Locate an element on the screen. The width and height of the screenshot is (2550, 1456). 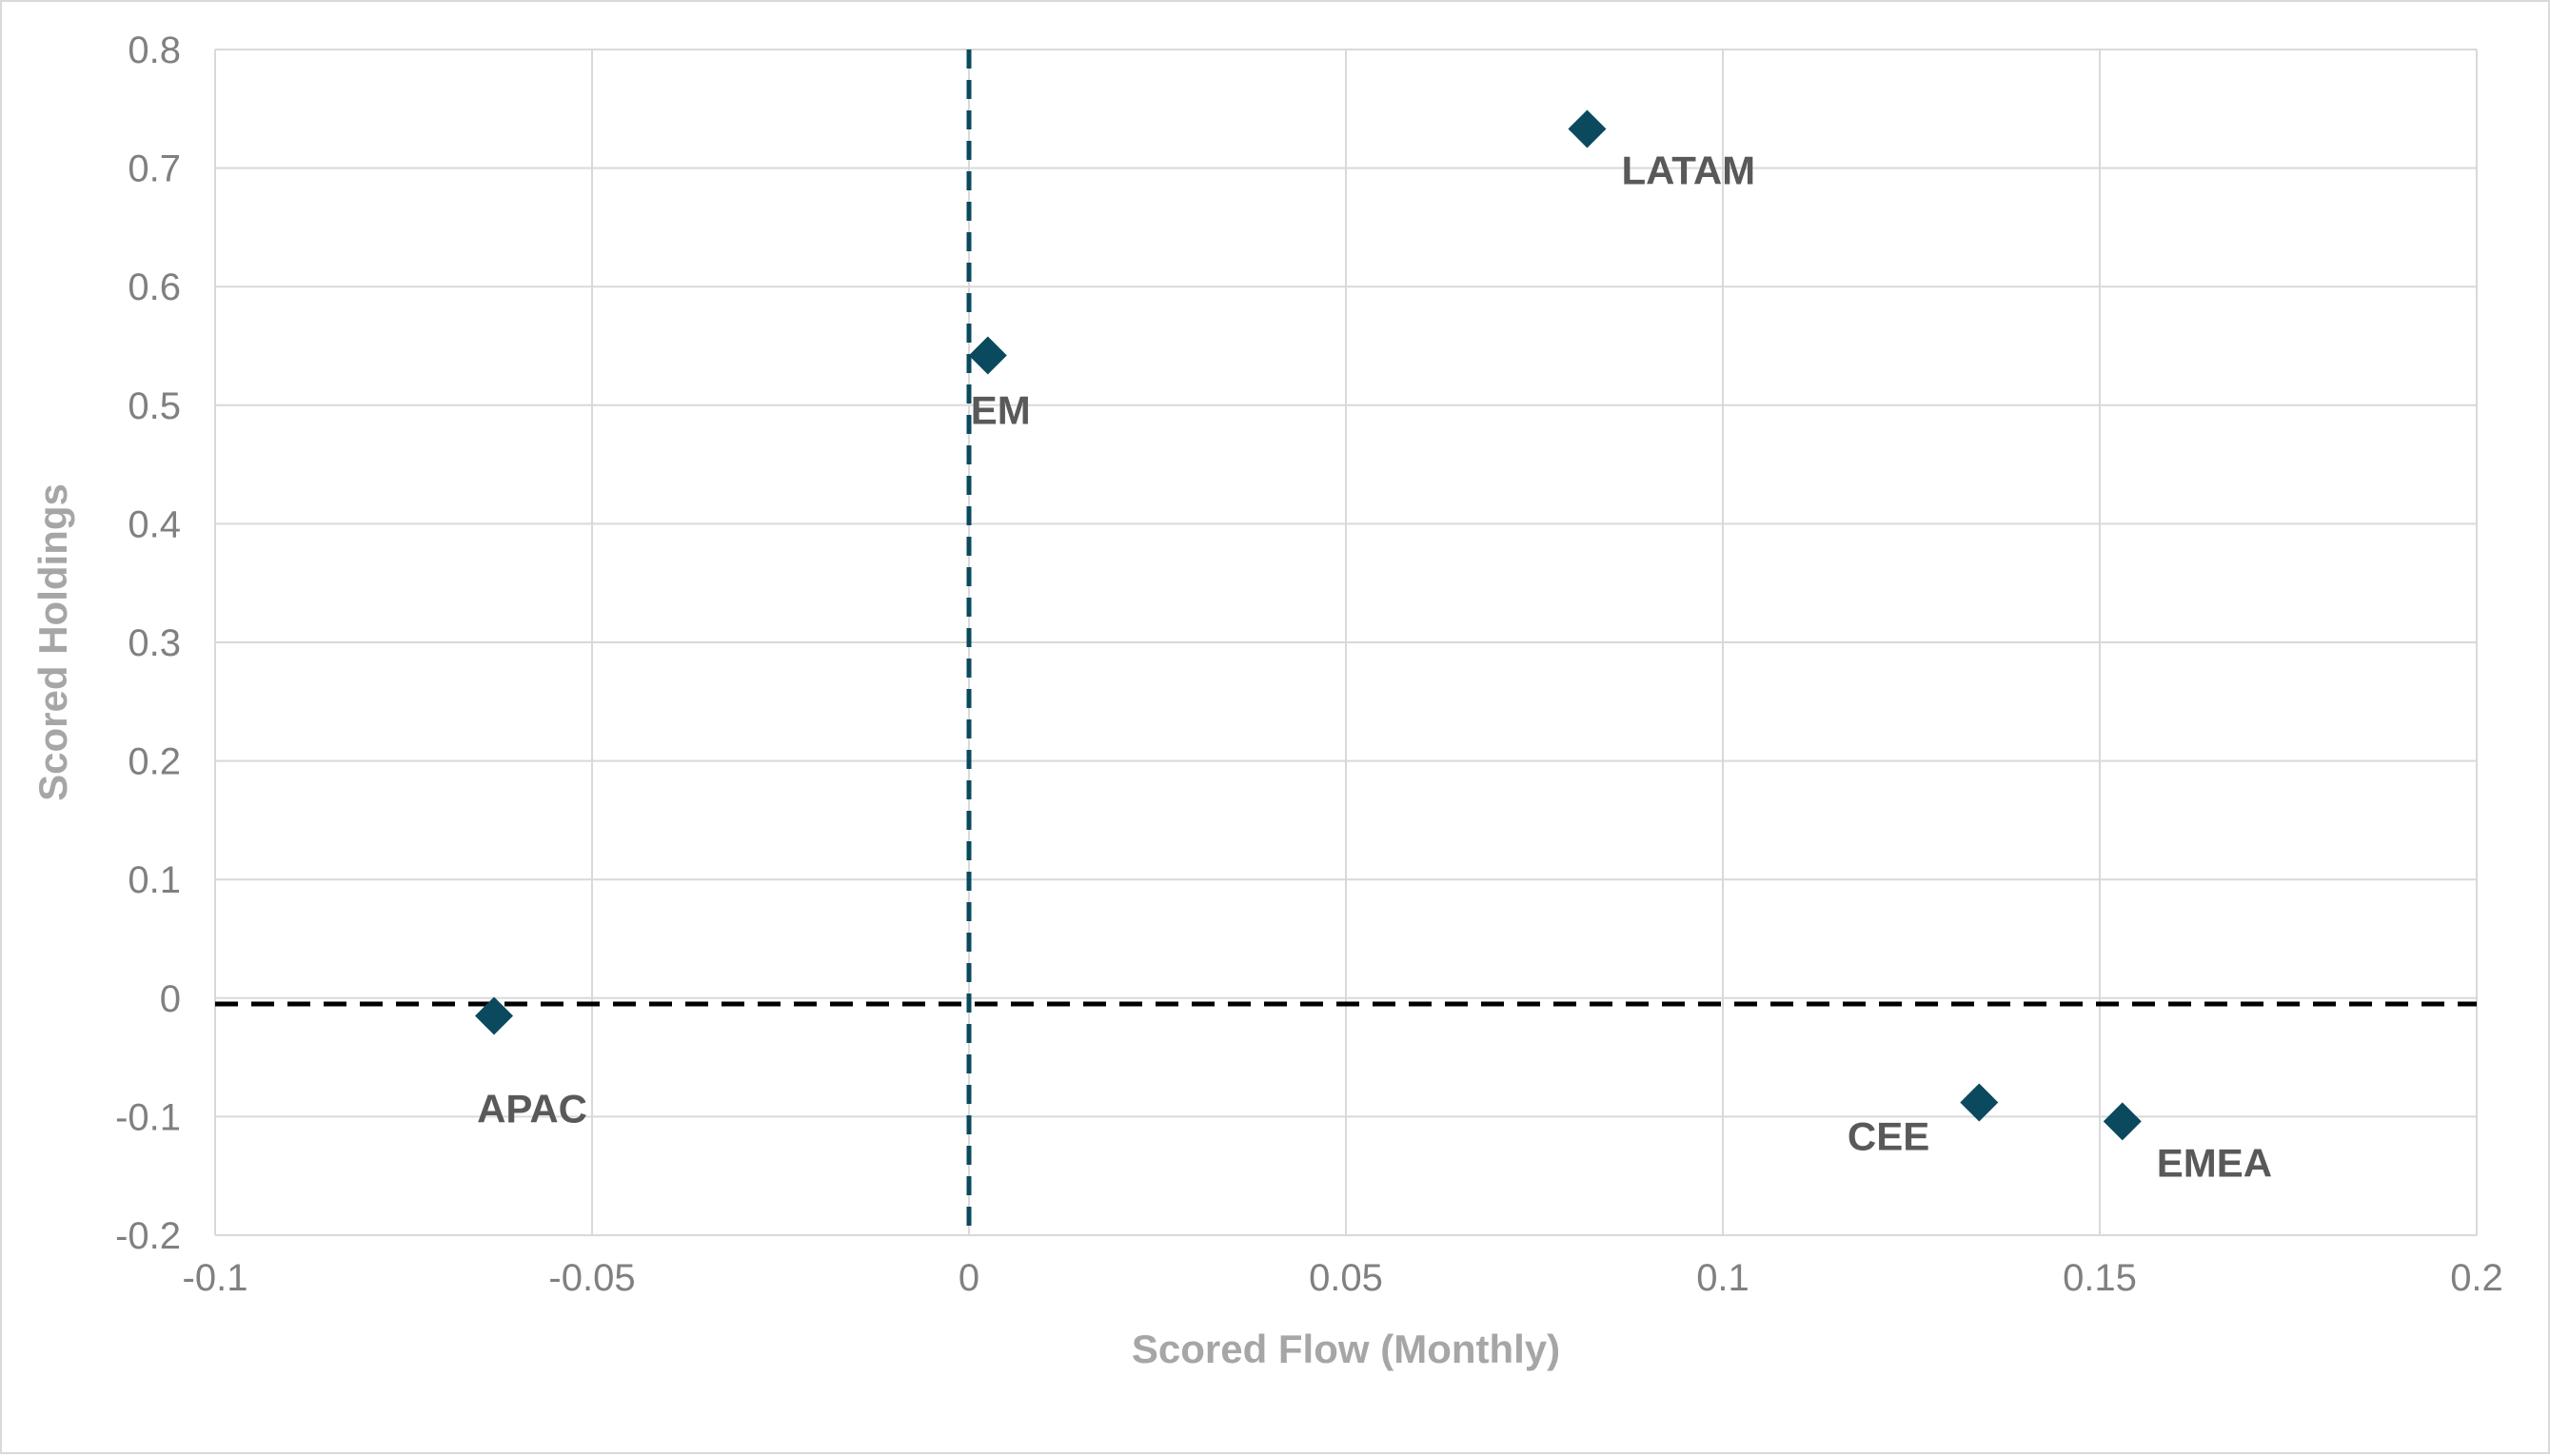
y-tick-label: -0.2 is located at coordinates (148, 1236).